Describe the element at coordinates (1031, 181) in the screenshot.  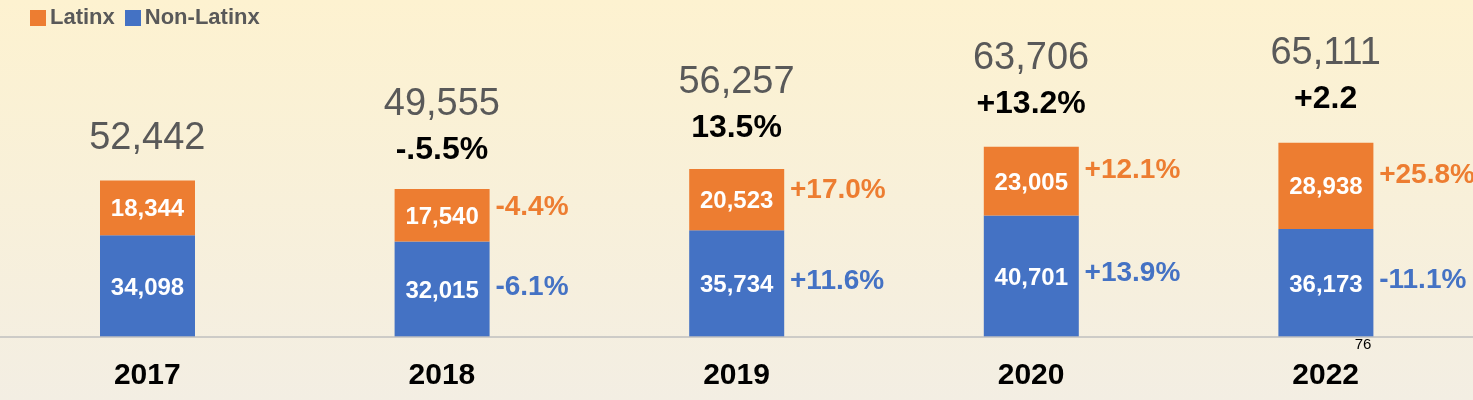
I see `data-label: 23,005` at that location.